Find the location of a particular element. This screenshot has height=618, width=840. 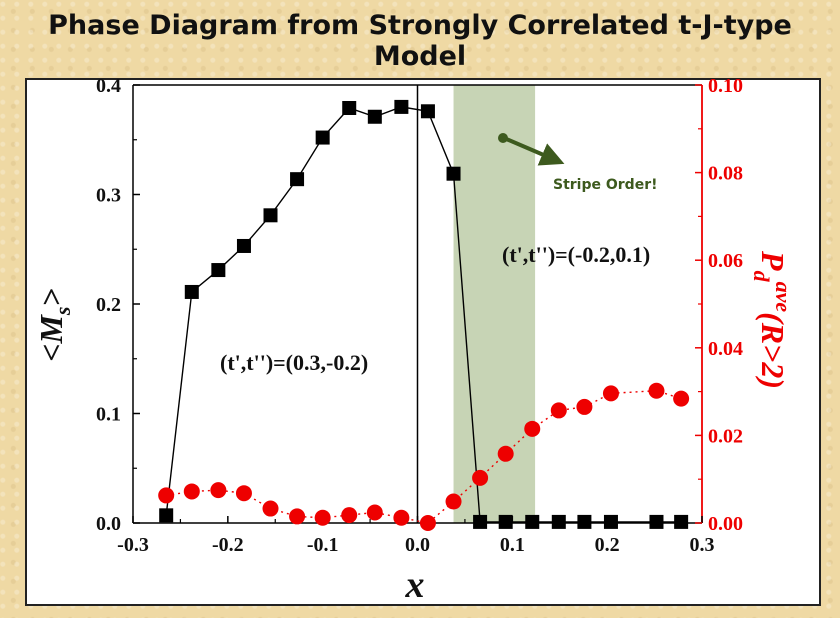

y-left-tick-label: 0.4 is located at coordinates (108, 86).